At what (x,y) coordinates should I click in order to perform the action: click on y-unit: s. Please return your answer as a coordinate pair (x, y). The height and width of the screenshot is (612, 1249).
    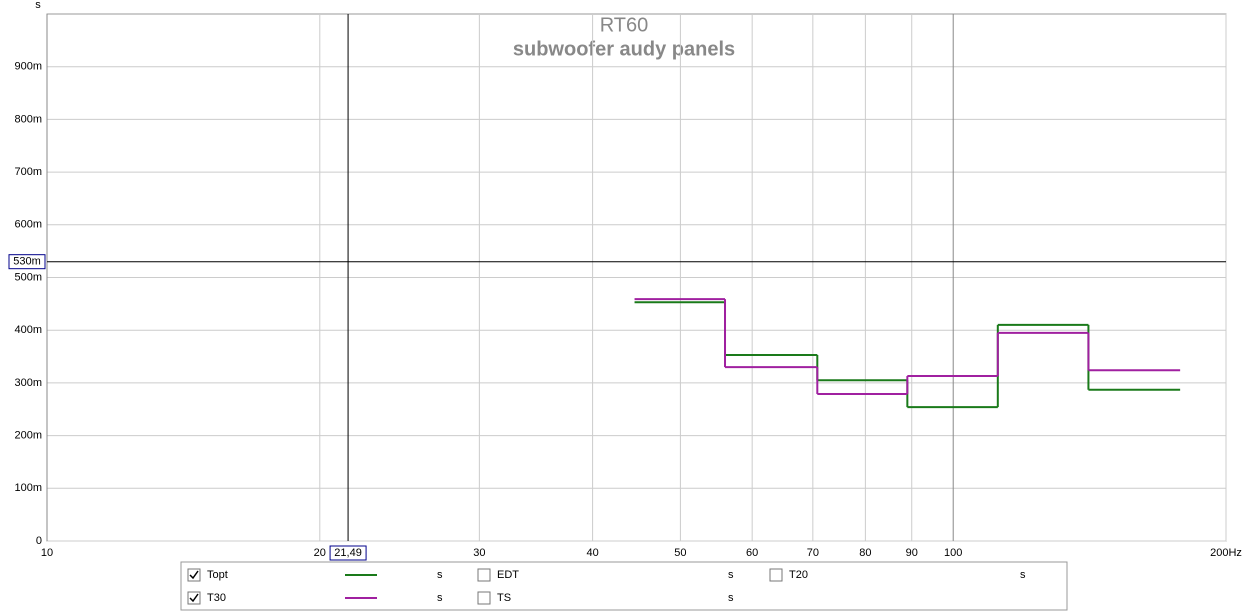
    Looking at the image, I should click on (38, 5).